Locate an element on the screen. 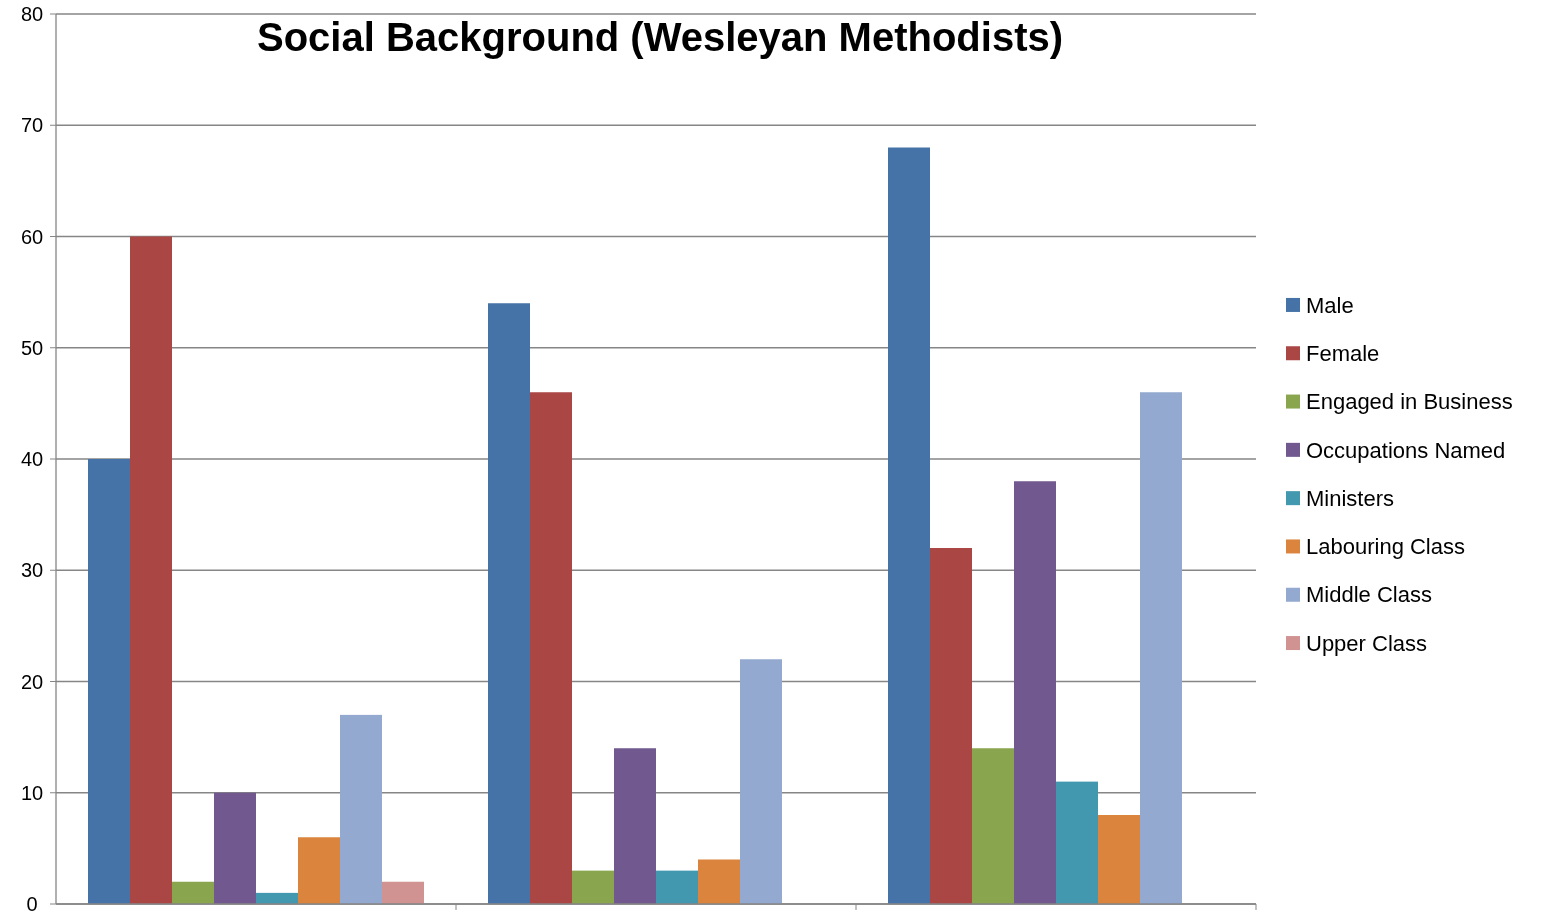  y-tick-label: 80 is located at coordinates (32, 14).